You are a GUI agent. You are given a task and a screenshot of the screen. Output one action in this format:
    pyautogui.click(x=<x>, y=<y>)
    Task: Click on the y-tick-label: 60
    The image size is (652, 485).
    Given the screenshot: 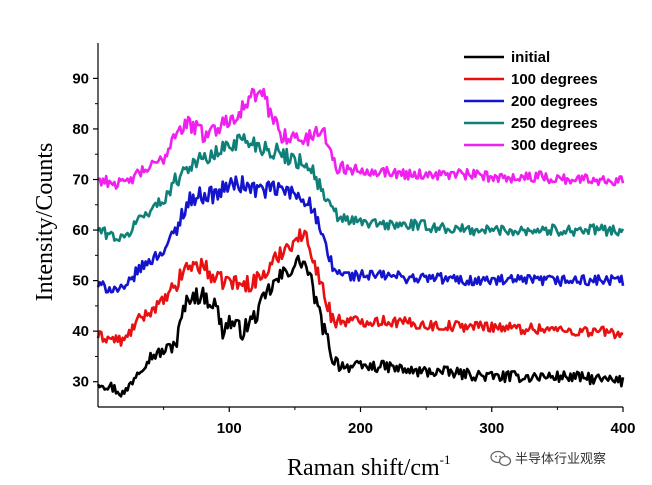 What is the action you would take?
    pyautogui.click(x=80, y=230)
    